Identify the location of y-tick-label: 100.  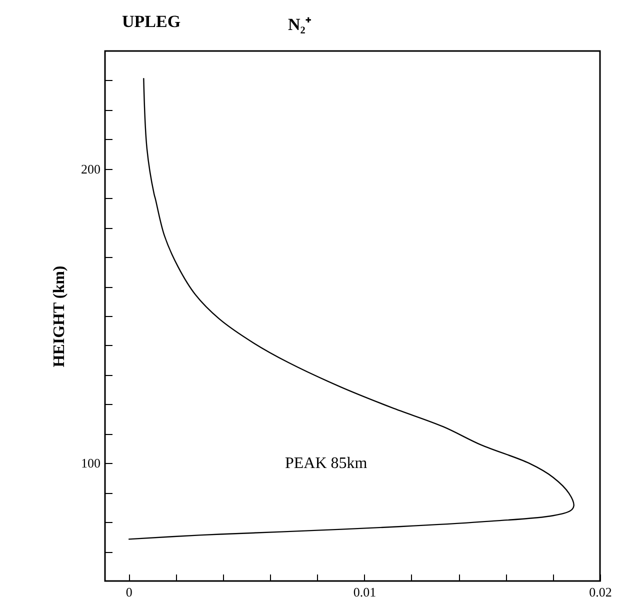
(90, 463).